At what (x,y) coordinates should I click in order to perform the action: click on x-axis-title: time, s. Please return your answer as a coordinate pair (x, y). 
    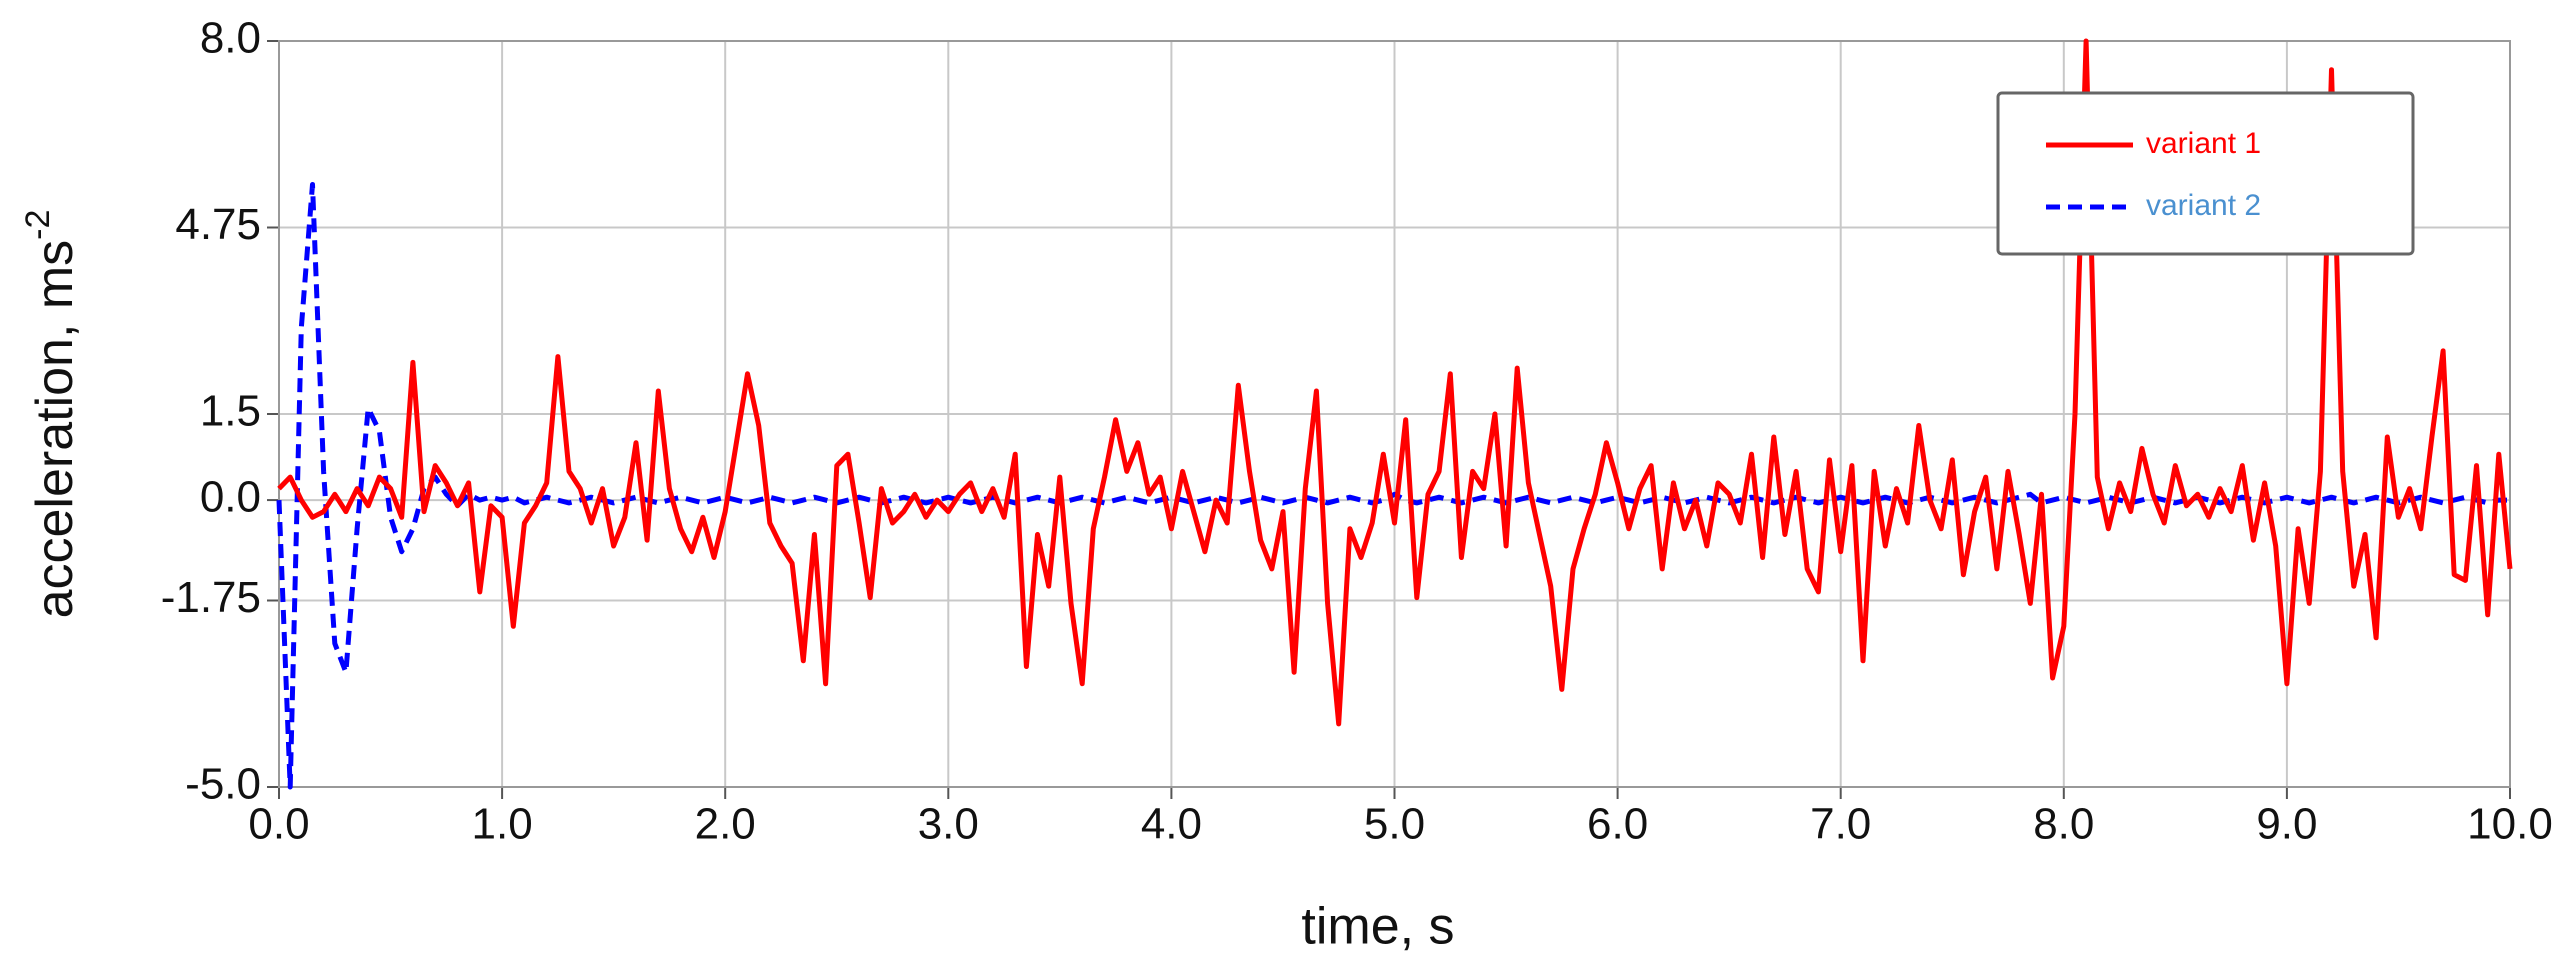
    Looking at the image, I should click on (1377, 927).